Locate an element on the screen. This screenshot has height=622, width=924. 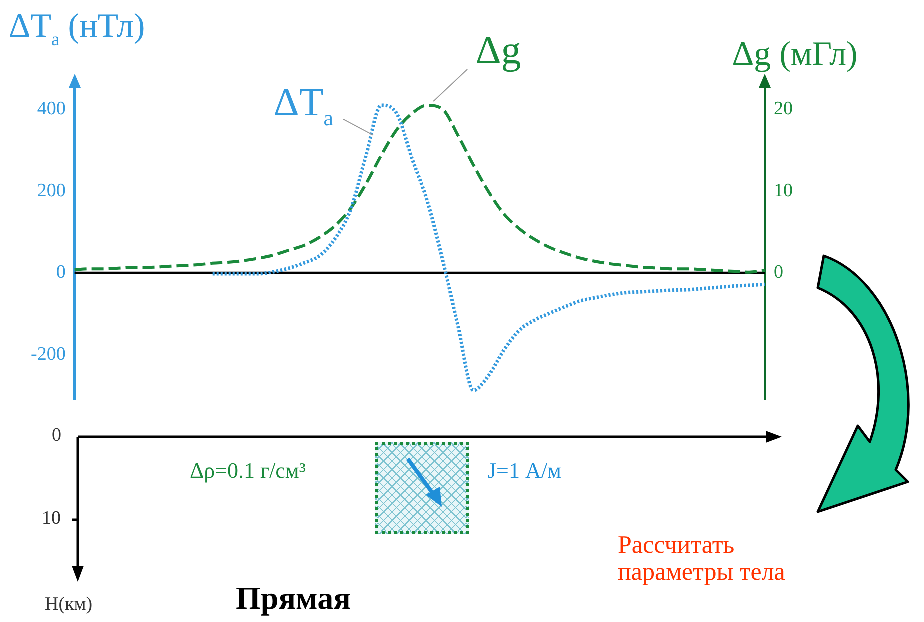
text: J=1 А/м is located at coordinates (525, 471).